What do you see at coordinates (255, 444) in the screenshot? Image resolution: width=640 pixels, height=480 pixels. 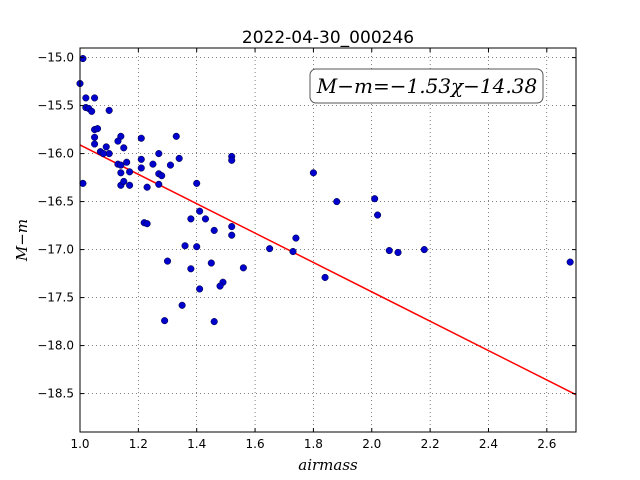 I see `x-tick-label: 1.6` at bounding box center [255, 444].